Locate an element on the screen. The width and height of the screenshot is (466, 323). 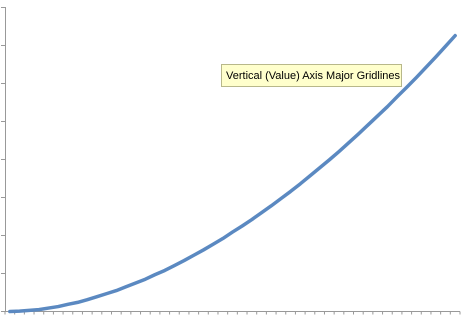
tooltip: Vertical (Value) Axis Major Gridlines is located at coordinates (311, 75).